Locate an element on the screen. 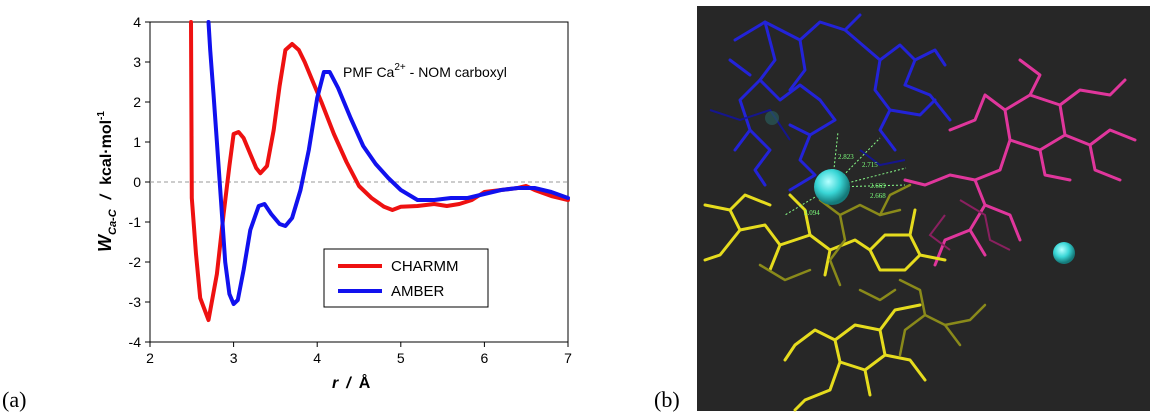 This screenshot has height=415, width=1153. chart-title: PMF Ca2+ - NOM carboxyl is located at coordinates (425, 71).